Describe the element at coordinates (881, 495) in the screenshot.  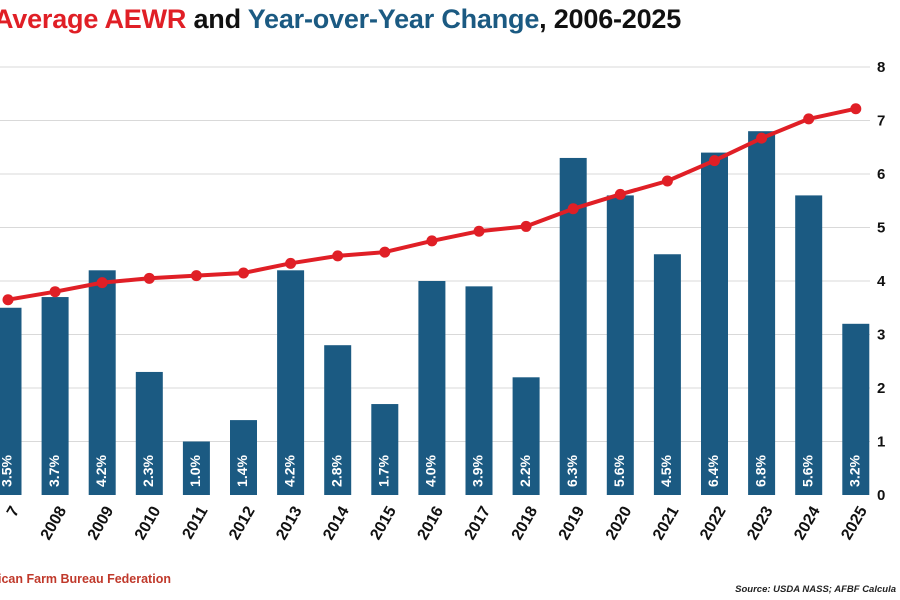
I see `y-tick-label: 0` at that location.